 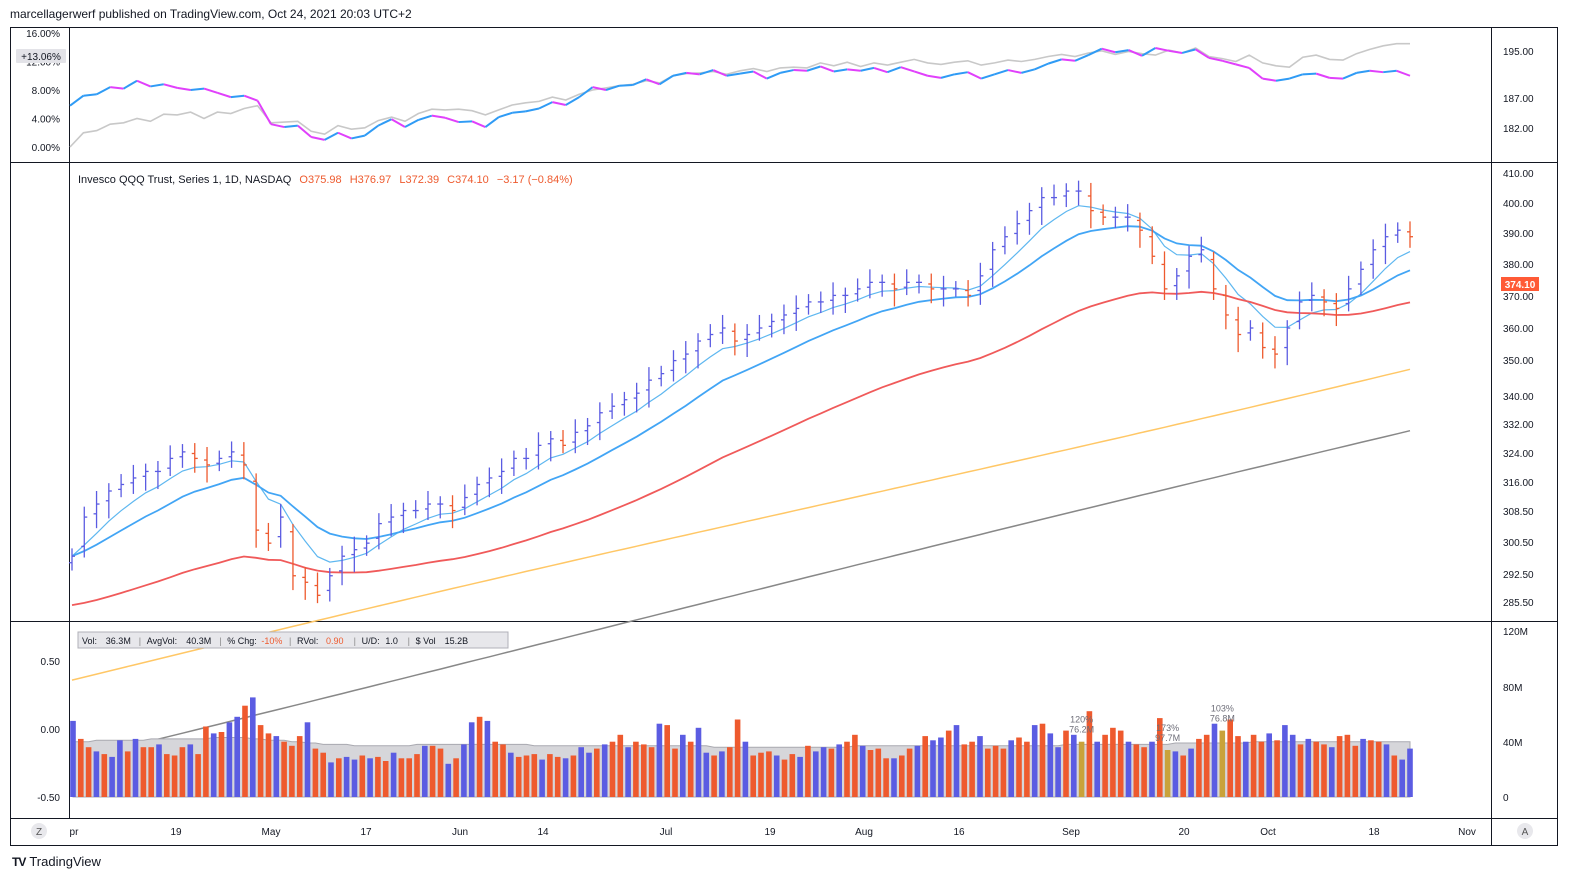 What do you see at coordinates (307, 641) in the screenshot?
I see `volume-legend-label: RVol:` at bounding box center [307, 641].